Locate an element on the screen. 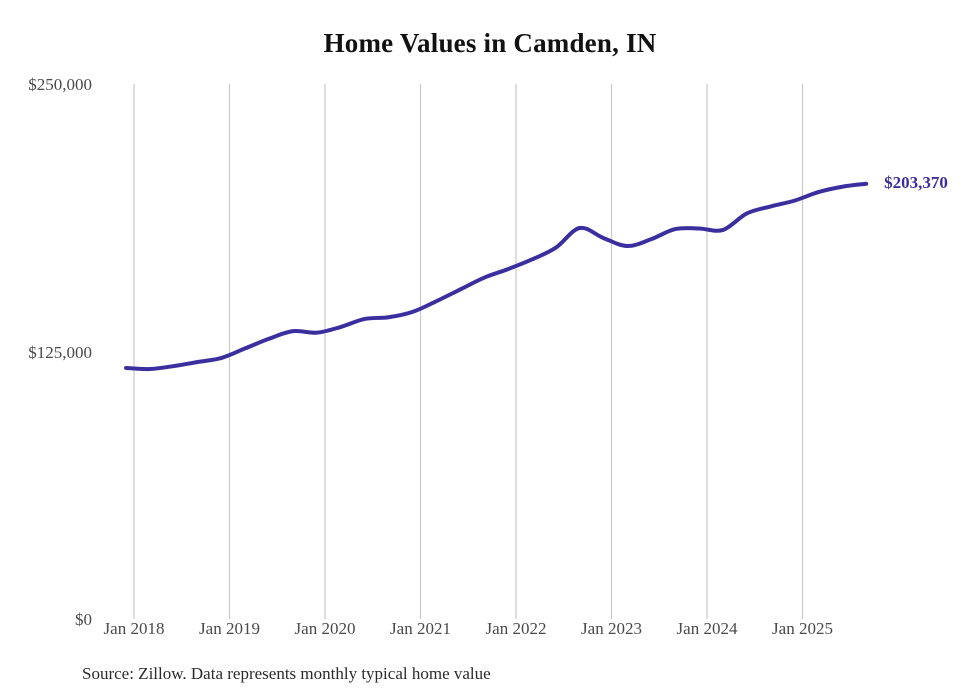 This screenshot has width=980, height=699. y-axis-tick-label-250000: $250,000 is located at coordinates (60, 84).